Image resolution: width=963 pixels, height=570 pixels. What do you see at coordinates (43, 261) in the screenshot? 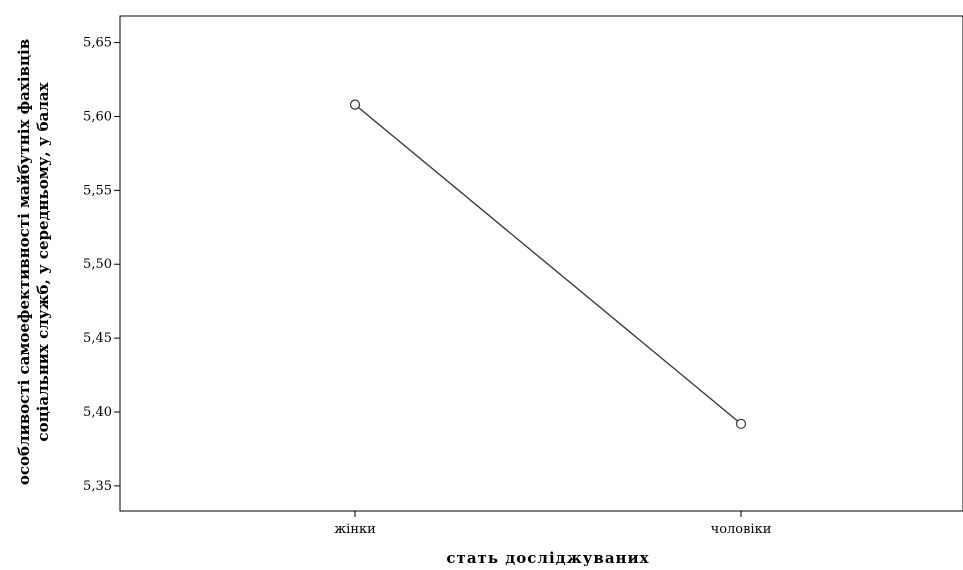
I see `y-axis-title-line-2: соціальних служб, у середньому, у балах` at bounding box center [43, 261].